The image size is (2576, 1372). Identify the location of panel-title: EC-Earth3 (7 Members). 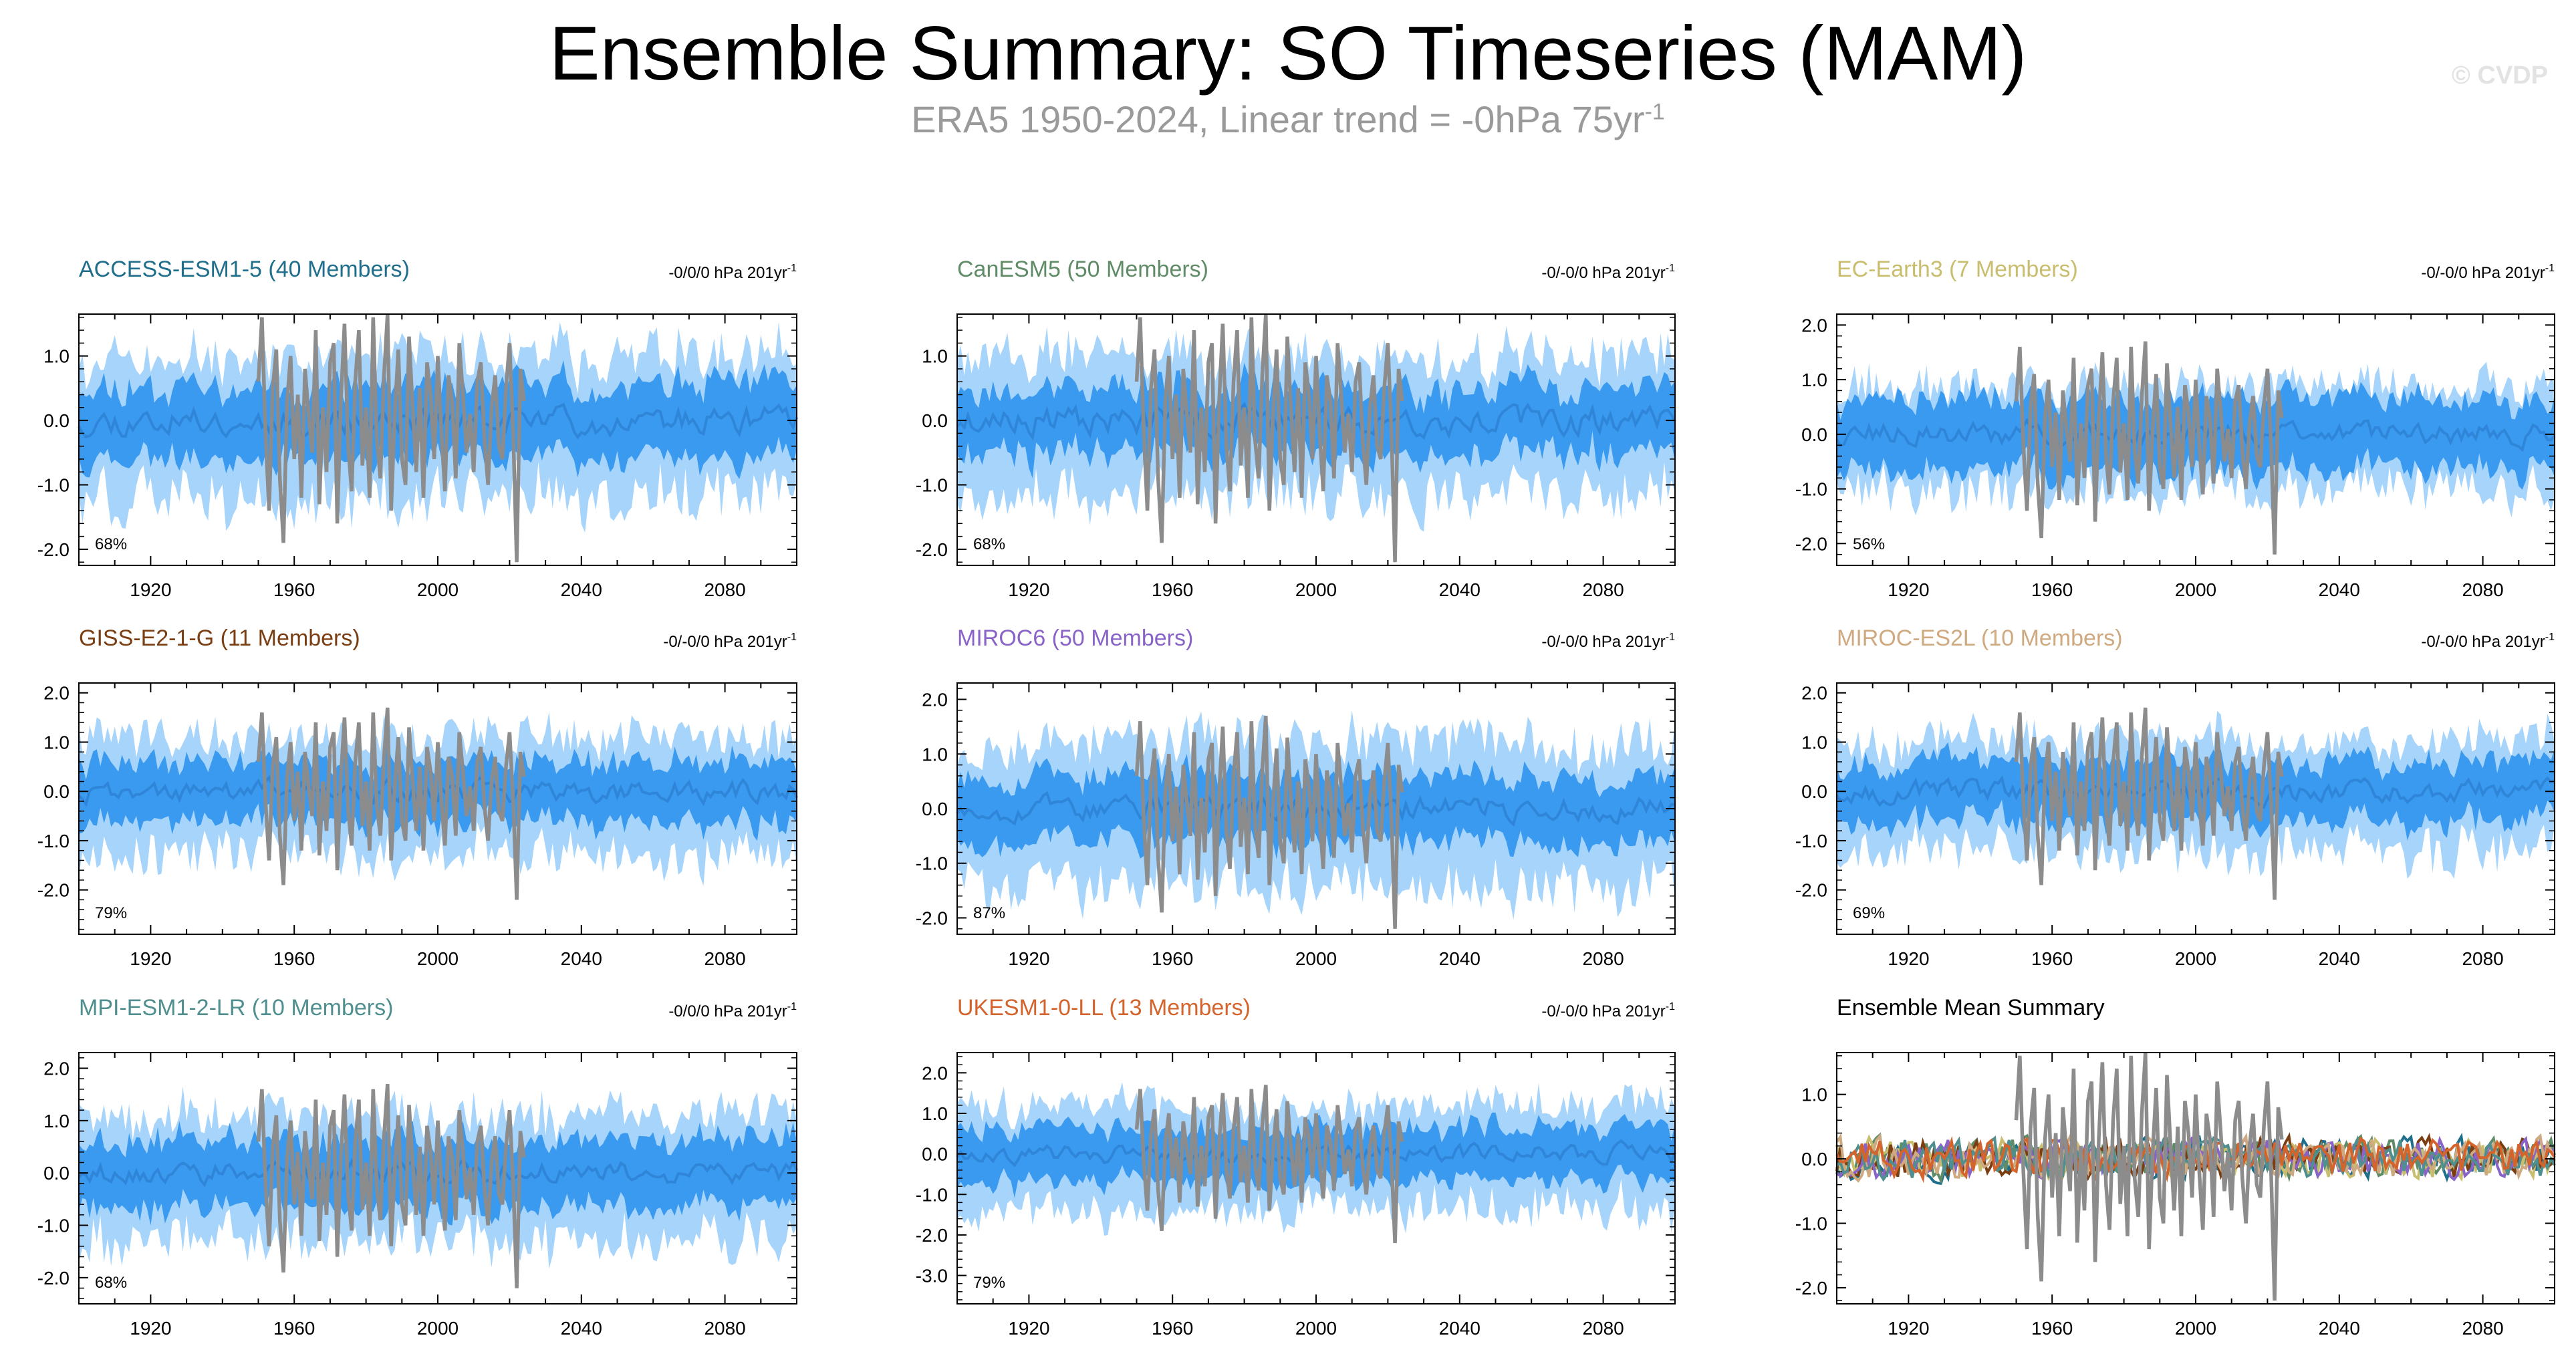
(1958, 269).